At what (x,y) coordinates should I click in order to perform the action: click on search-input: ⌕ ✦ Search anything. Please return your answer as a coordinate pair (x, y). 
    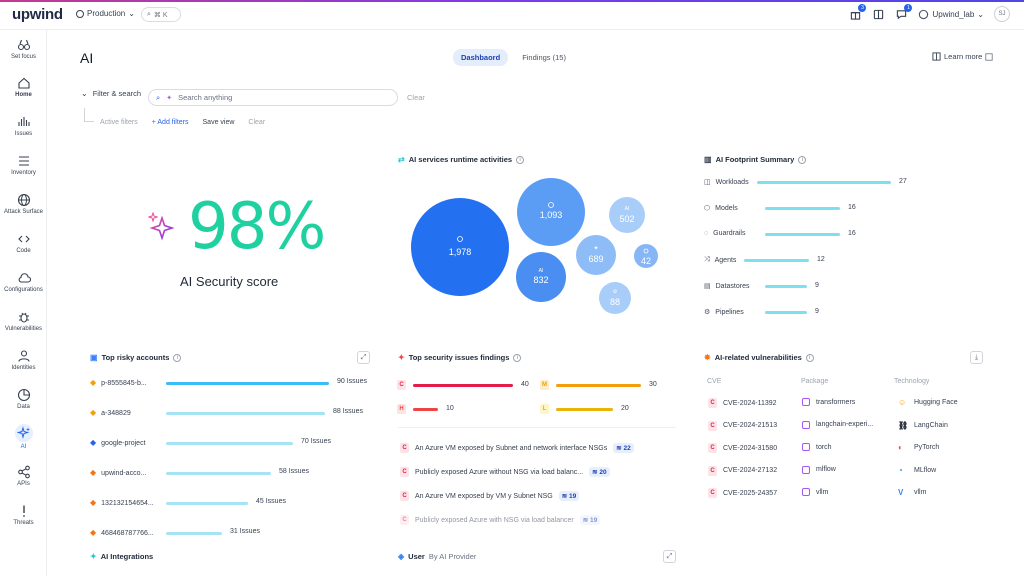
    Looking at the image, I should click on (273, 97).